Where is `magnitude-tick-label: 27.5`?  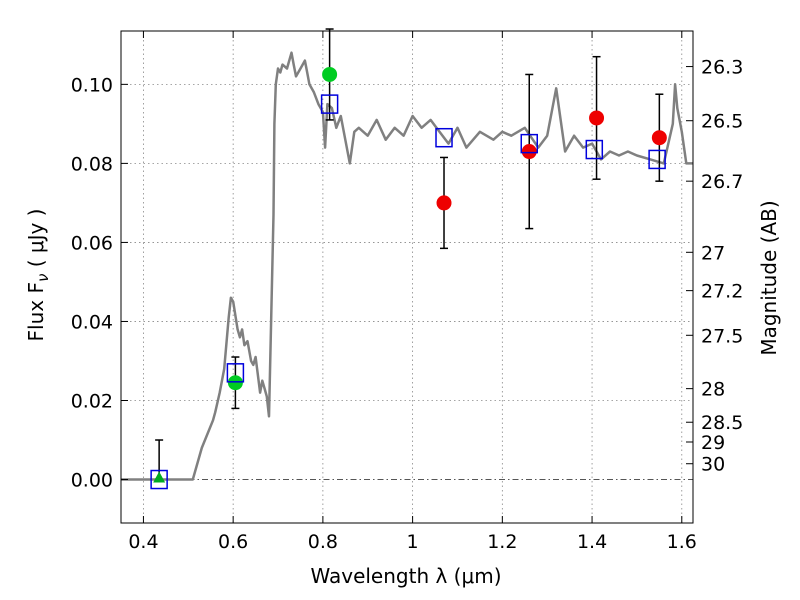 magnitude-tick-label: 27.5 is located at coordinates (722, 336).